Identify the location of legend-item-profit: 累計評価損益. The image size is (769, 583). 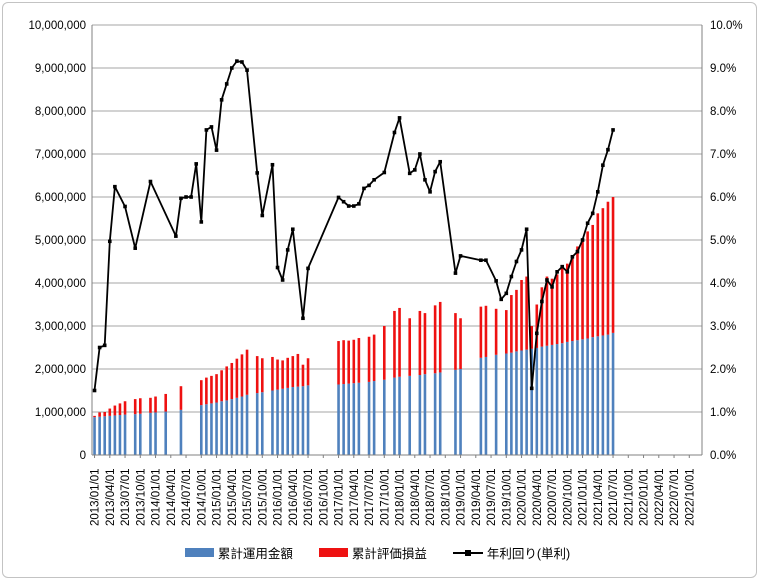
(372, 552).